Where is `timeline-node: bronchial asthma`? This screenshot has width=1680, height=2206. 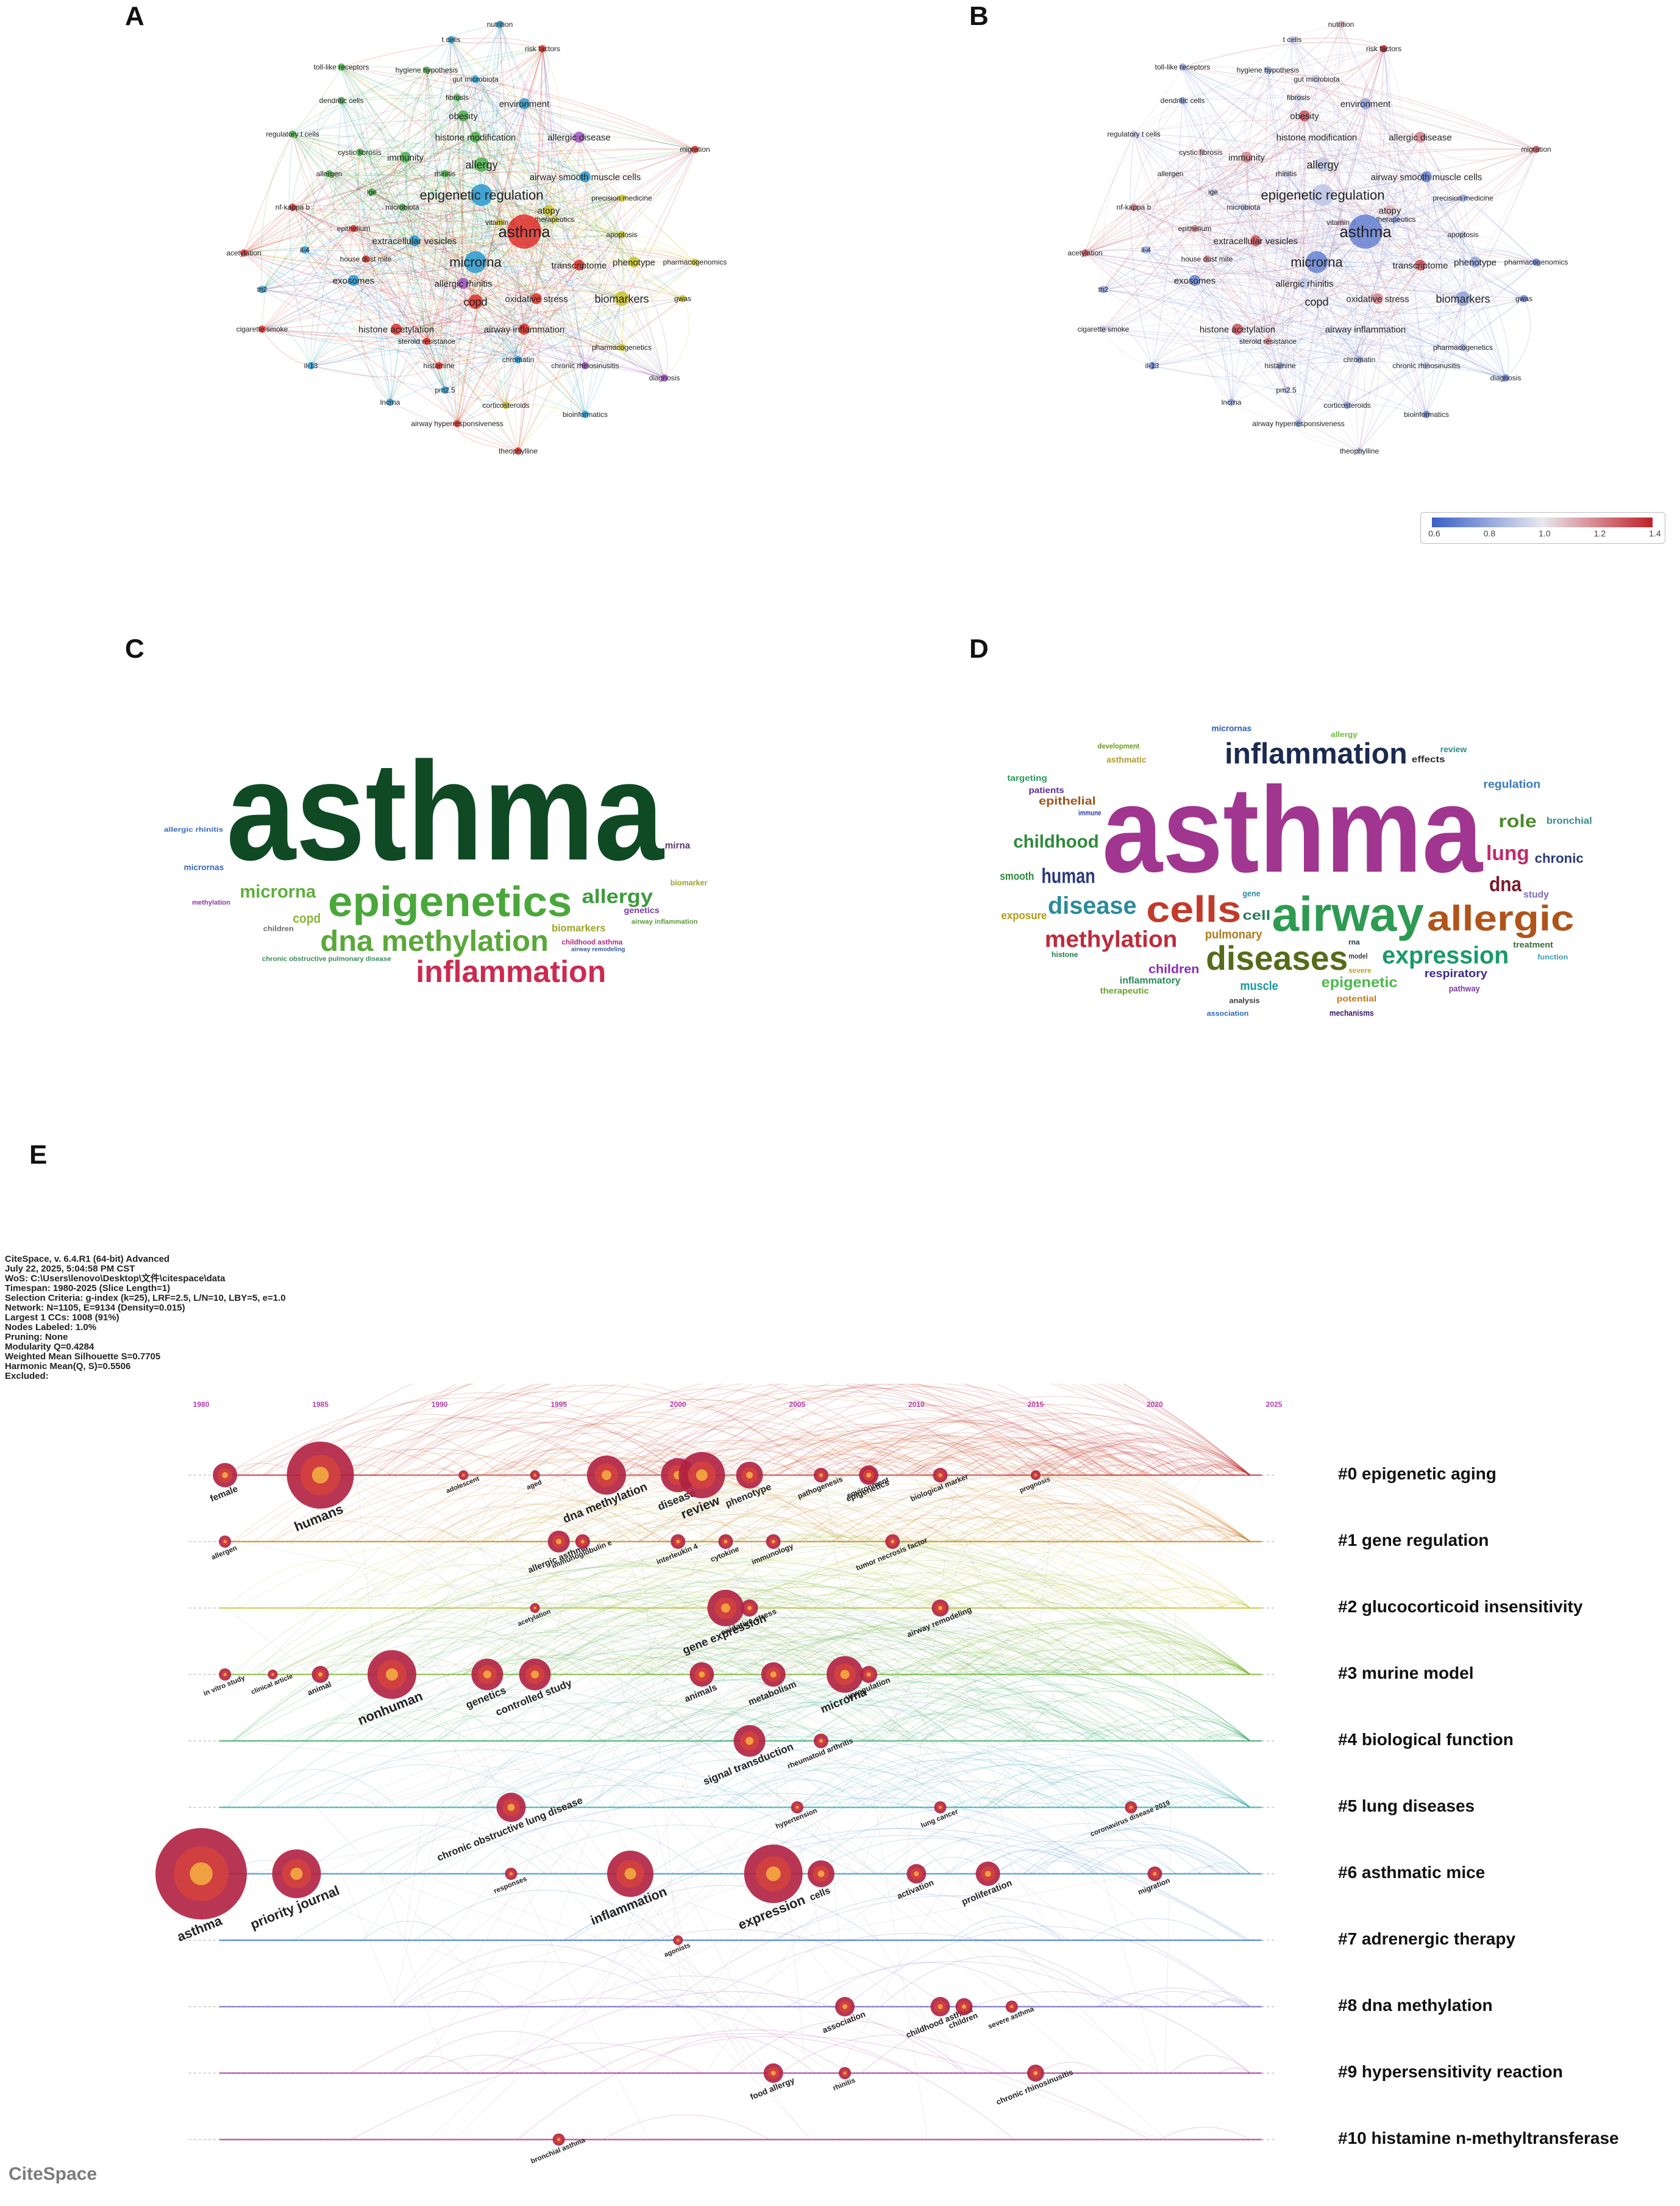 timeline-node: bronchial asthma is located at coordinates (558, 2149).